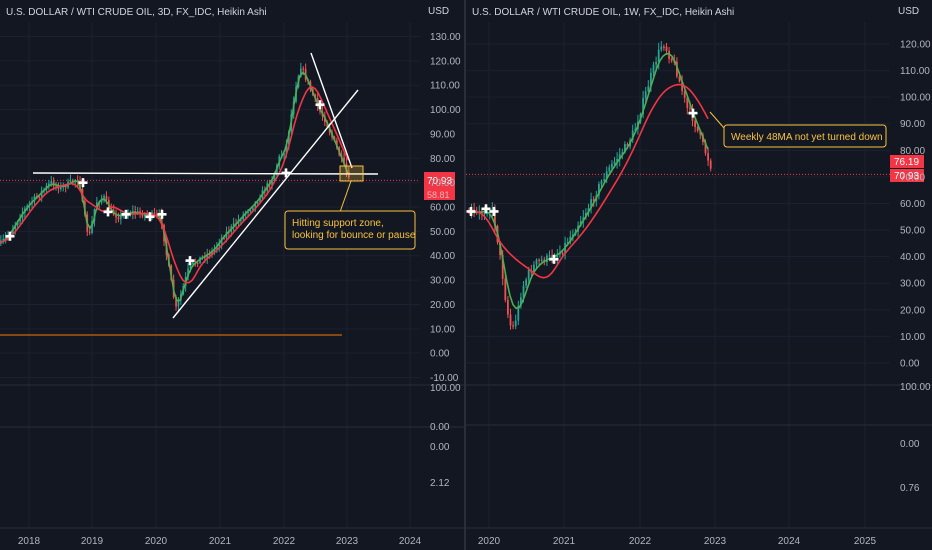  What do you see at coordinates (915, 387) in the screenshot?
I see `indicator-tick-label: 100.00` at bounding box center [915, 387].